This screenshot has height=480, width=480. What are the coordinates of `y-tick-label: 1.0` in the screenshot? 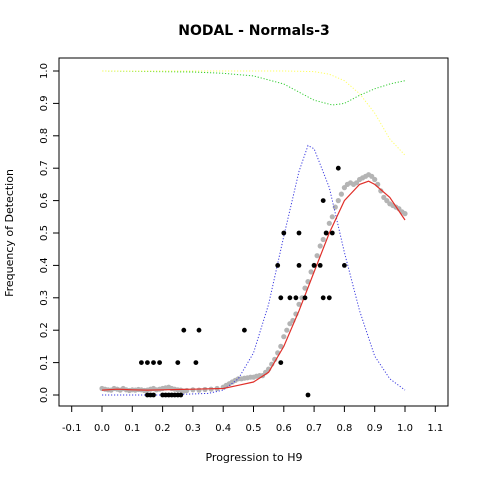 It's located at (44, 71).